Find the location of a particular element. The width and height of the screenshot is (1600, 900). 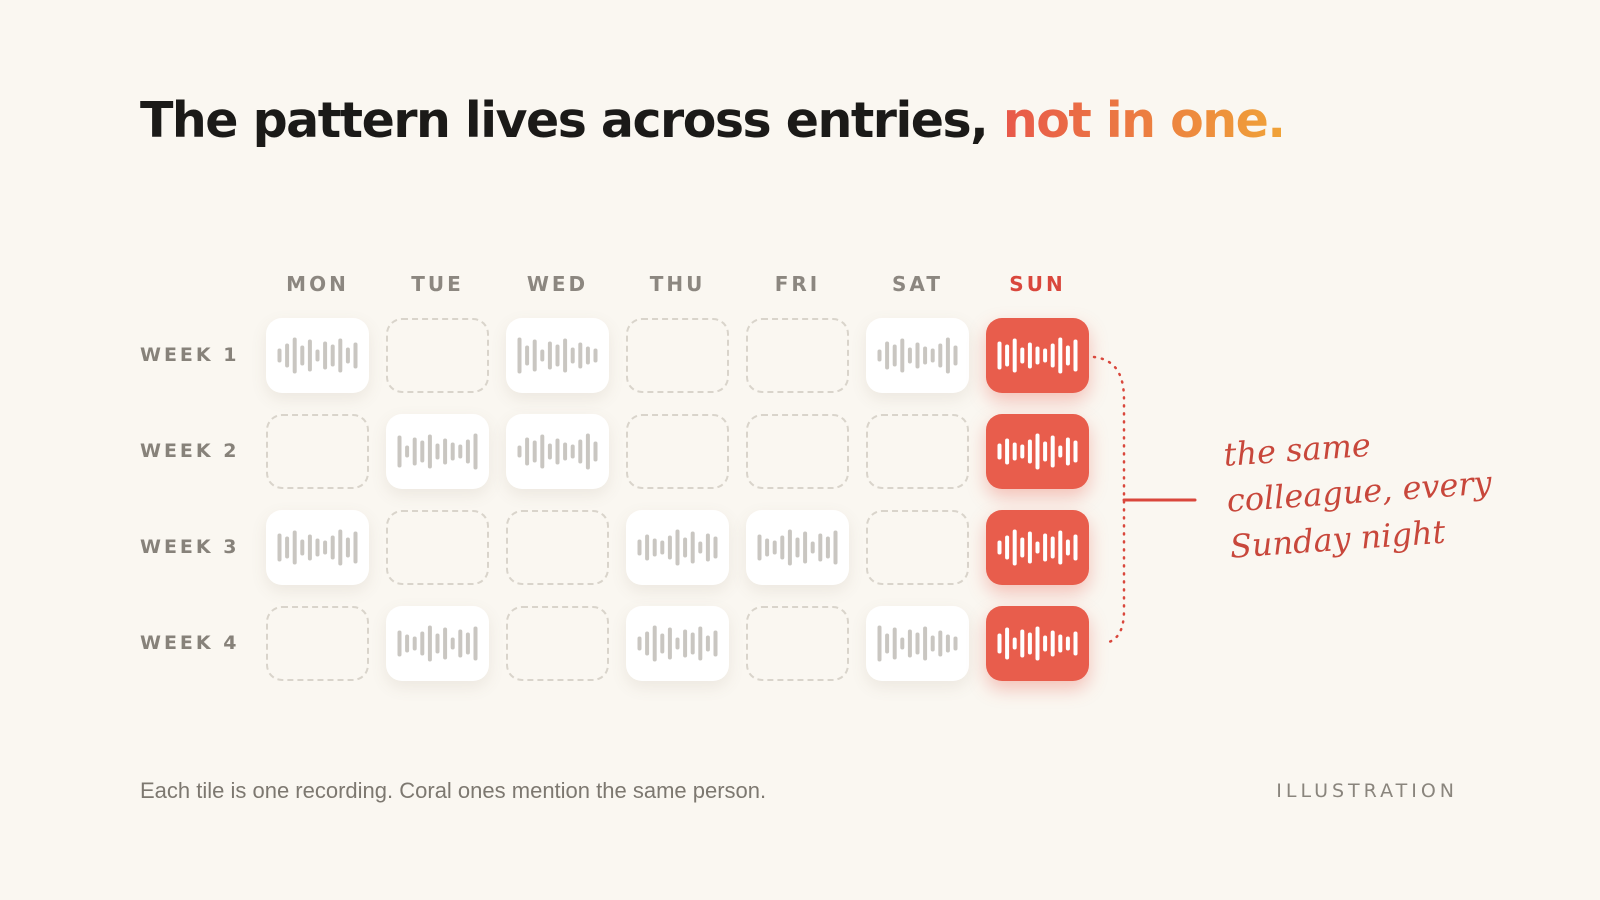

day-label-mon: MON is located at coordinates (317, 284).